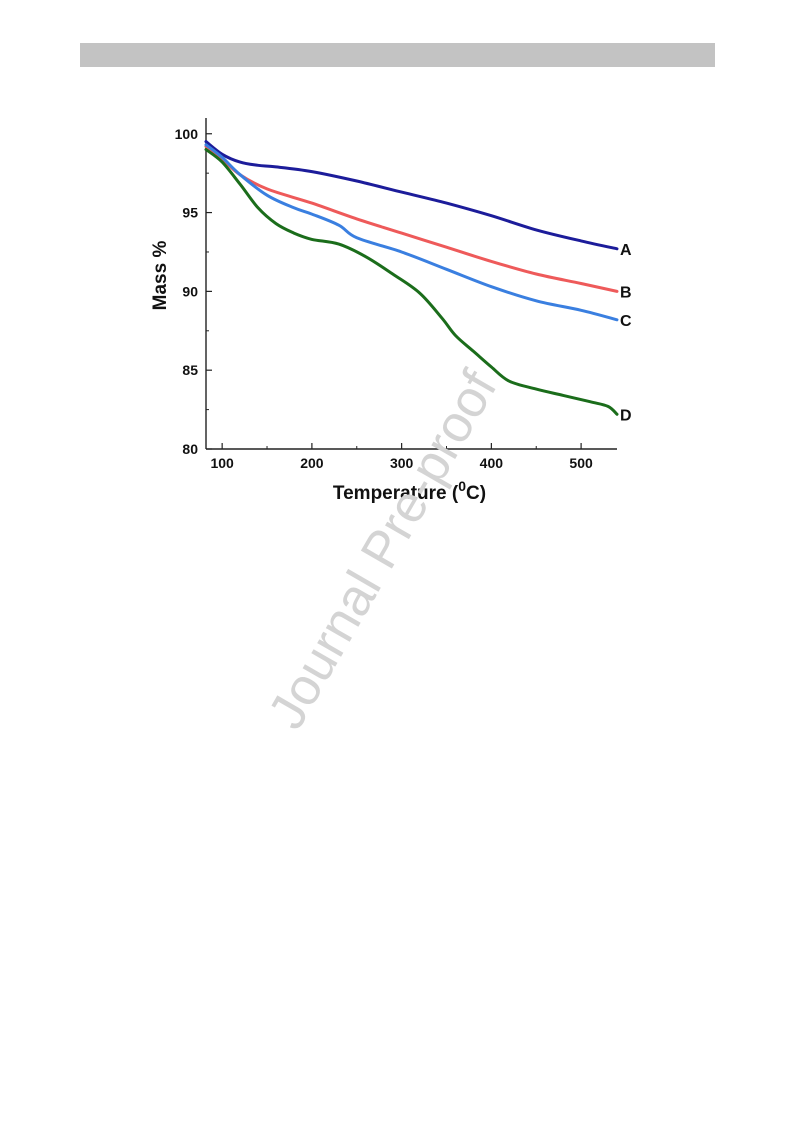  Describe the element at coordinates (626, 292) in the screenshot. I see `series-label-b: B` at that location.